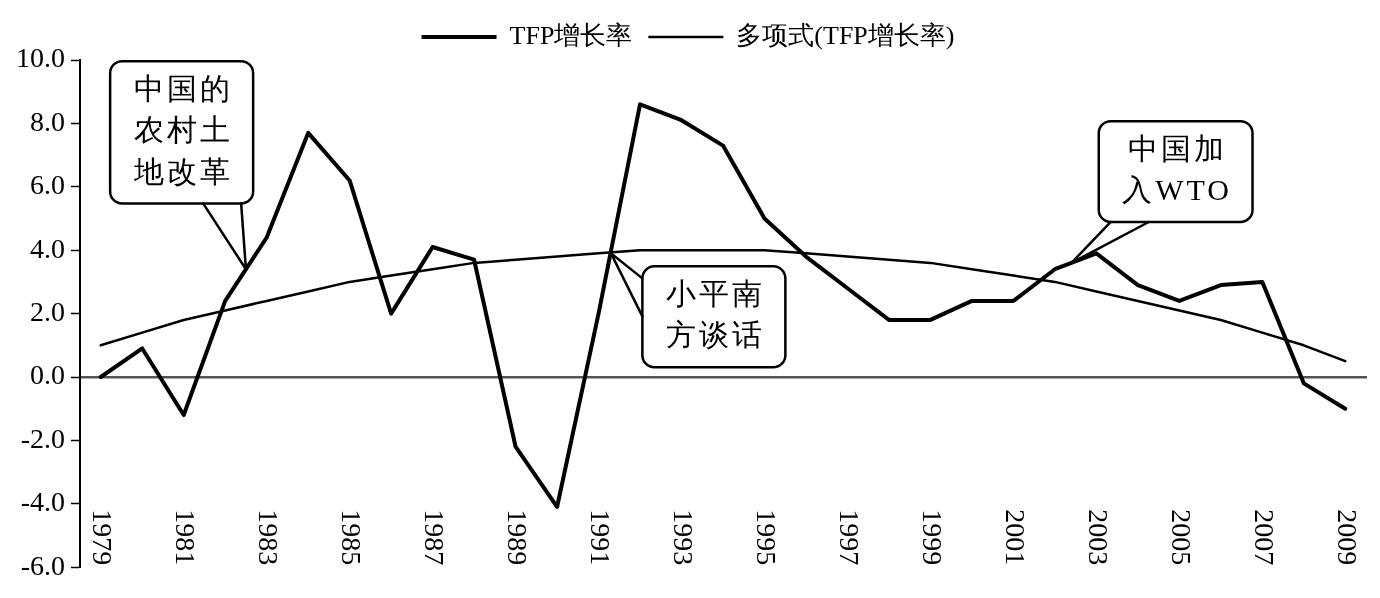 This screenshot has width=1380, height=598. Describe the element at coordinates (42, 438) in the screenshot. I see `y-tick-label: -2.0` at that location.